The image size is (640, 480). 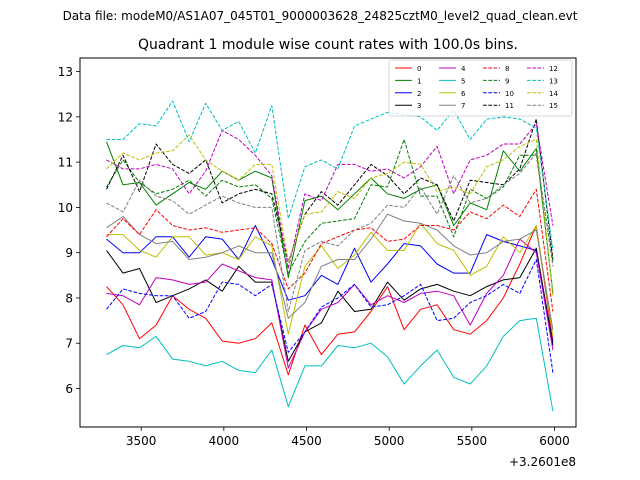 I want to click on y-tick-label: 12, so click(x=65, y=117).